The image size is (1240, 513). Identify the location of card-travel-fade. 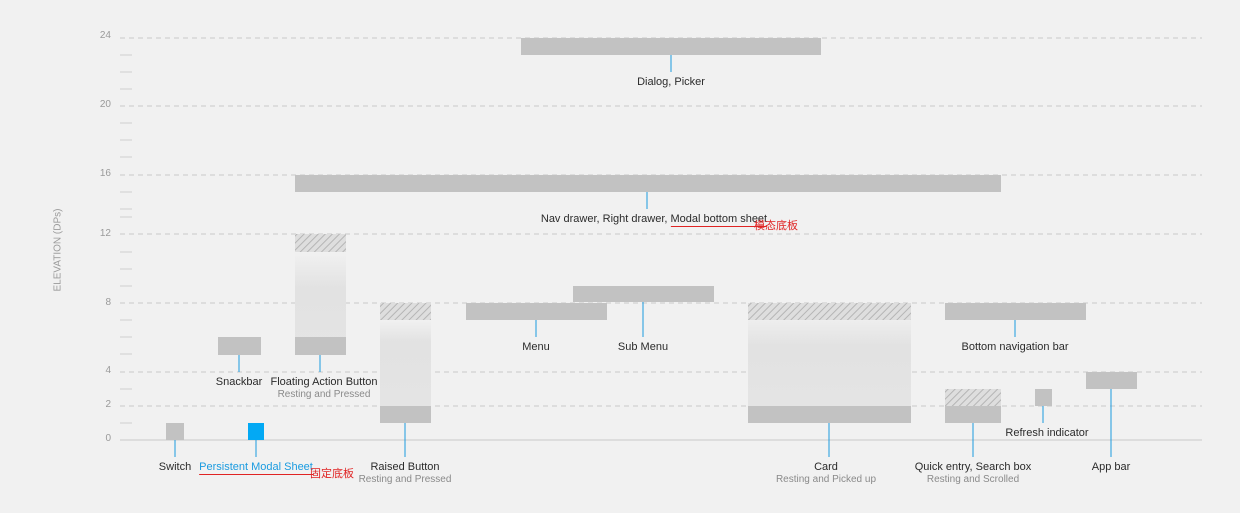
(829, 363).